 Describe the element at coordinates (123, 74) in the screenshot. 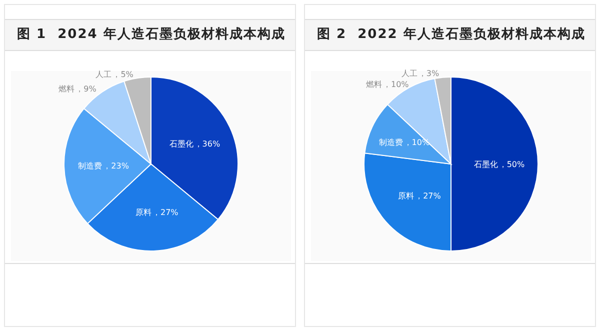

I see `data-label: ，5%` at that location.